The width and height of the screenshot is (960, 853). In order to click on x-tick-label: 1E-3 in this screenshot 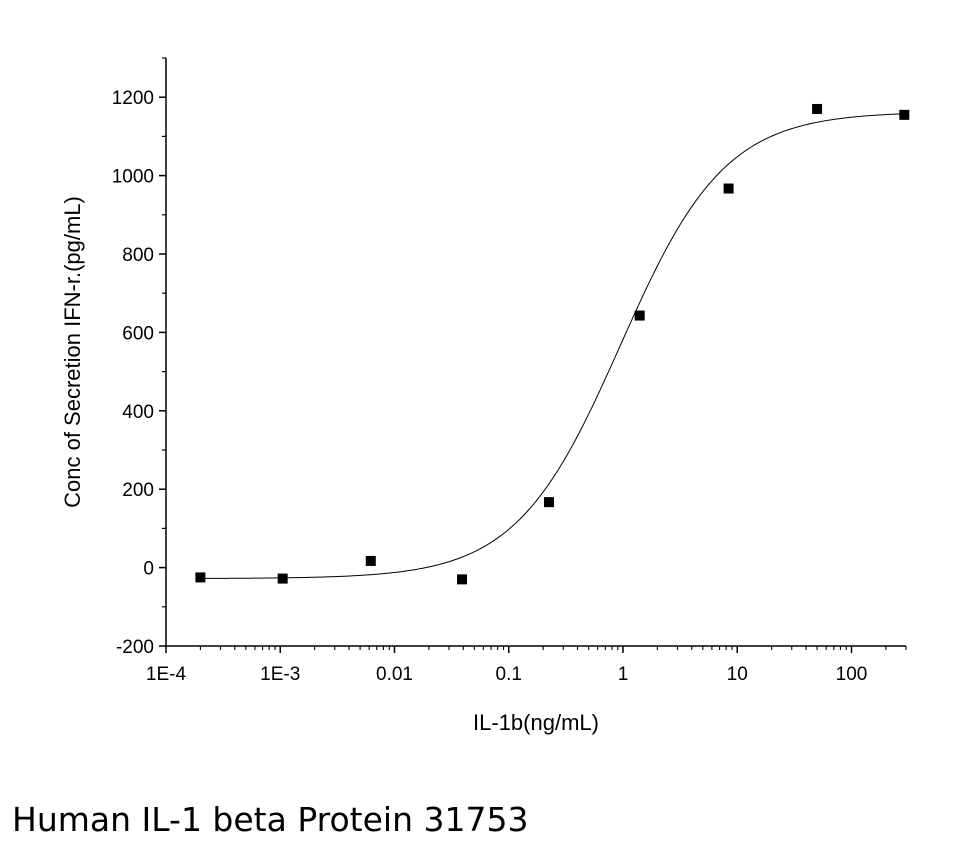, I will do `click(280, 674)`.